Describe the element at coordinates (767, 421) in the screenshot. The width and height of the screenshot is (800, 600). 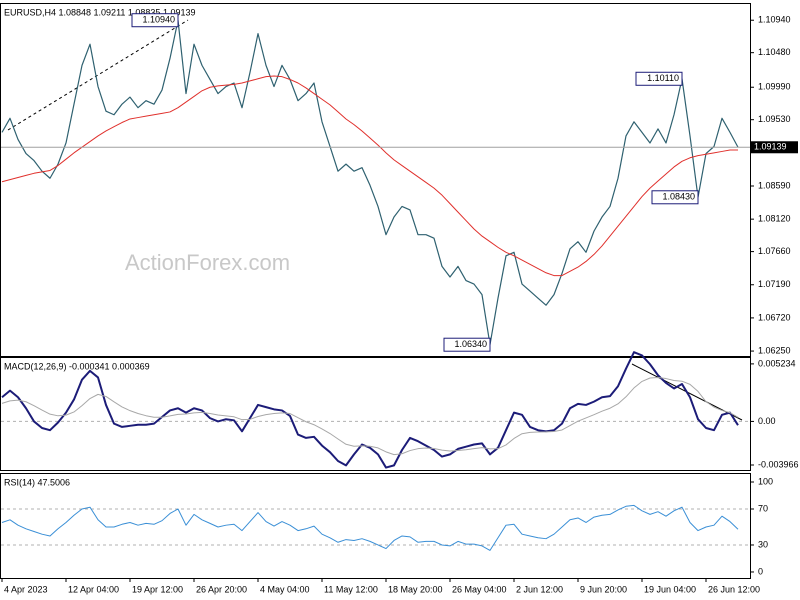
I see `y-tick-label: 0.00` at that location.